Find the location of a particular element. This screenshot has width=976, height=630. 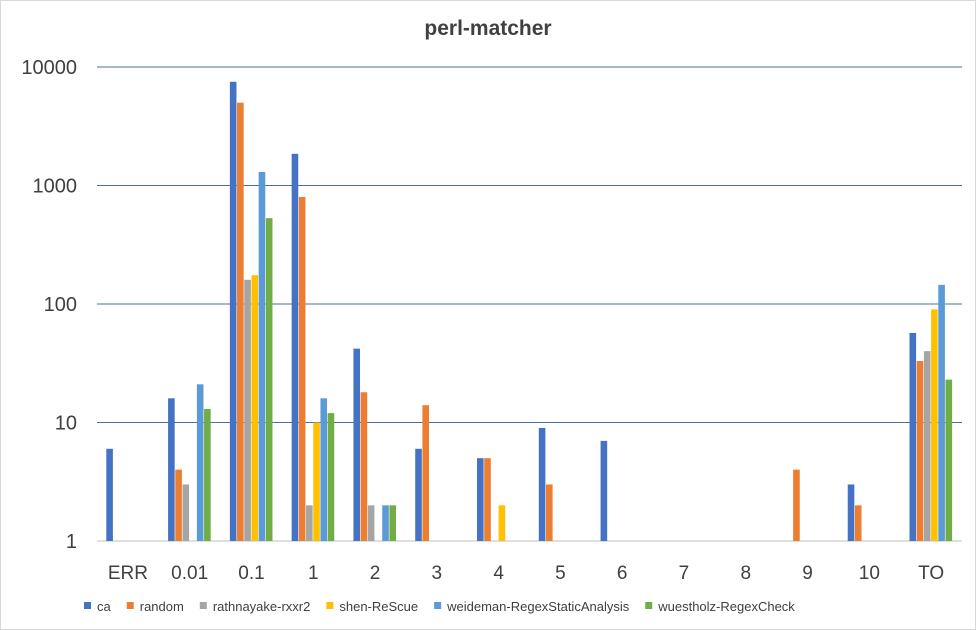

x-tick-label: 0.01 is located at coordinates (189, 573).